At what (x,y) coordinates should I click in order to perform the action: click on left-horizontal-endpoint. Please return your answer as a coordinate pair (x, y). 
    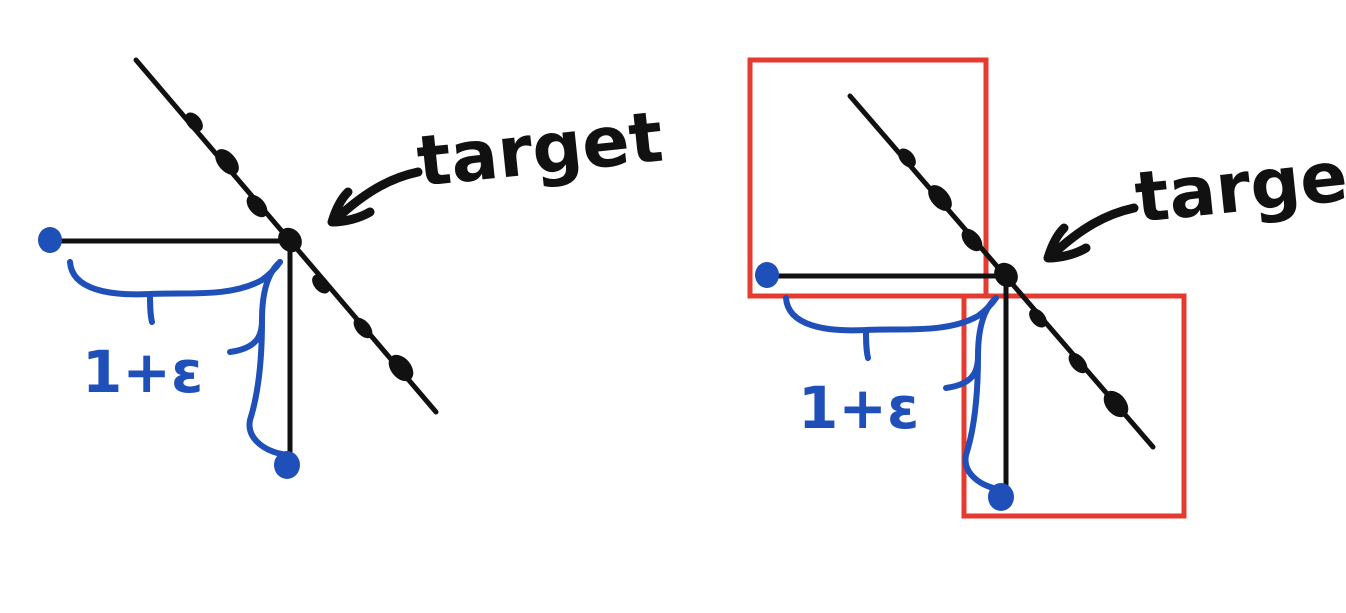
    Looking at the image, I should click on (50, 240).